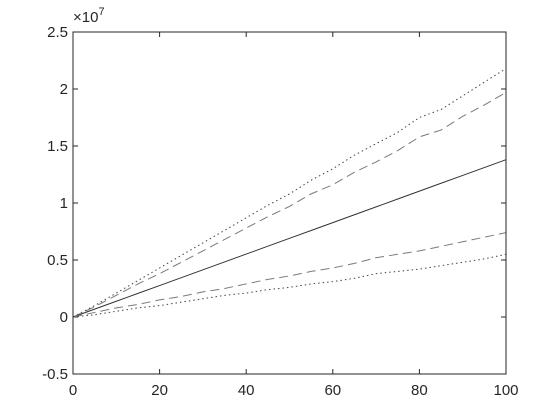 This screenshot has width=560, height=420. I want to click on y-exponent: 7, so click(101, 12).